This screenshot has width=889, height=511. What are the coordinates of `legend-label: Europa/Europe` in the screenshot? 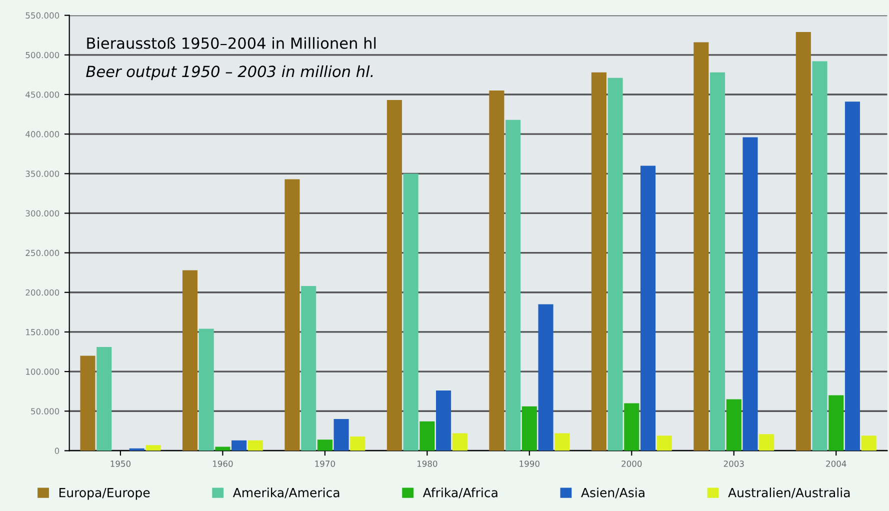 It's located at (104, 494).